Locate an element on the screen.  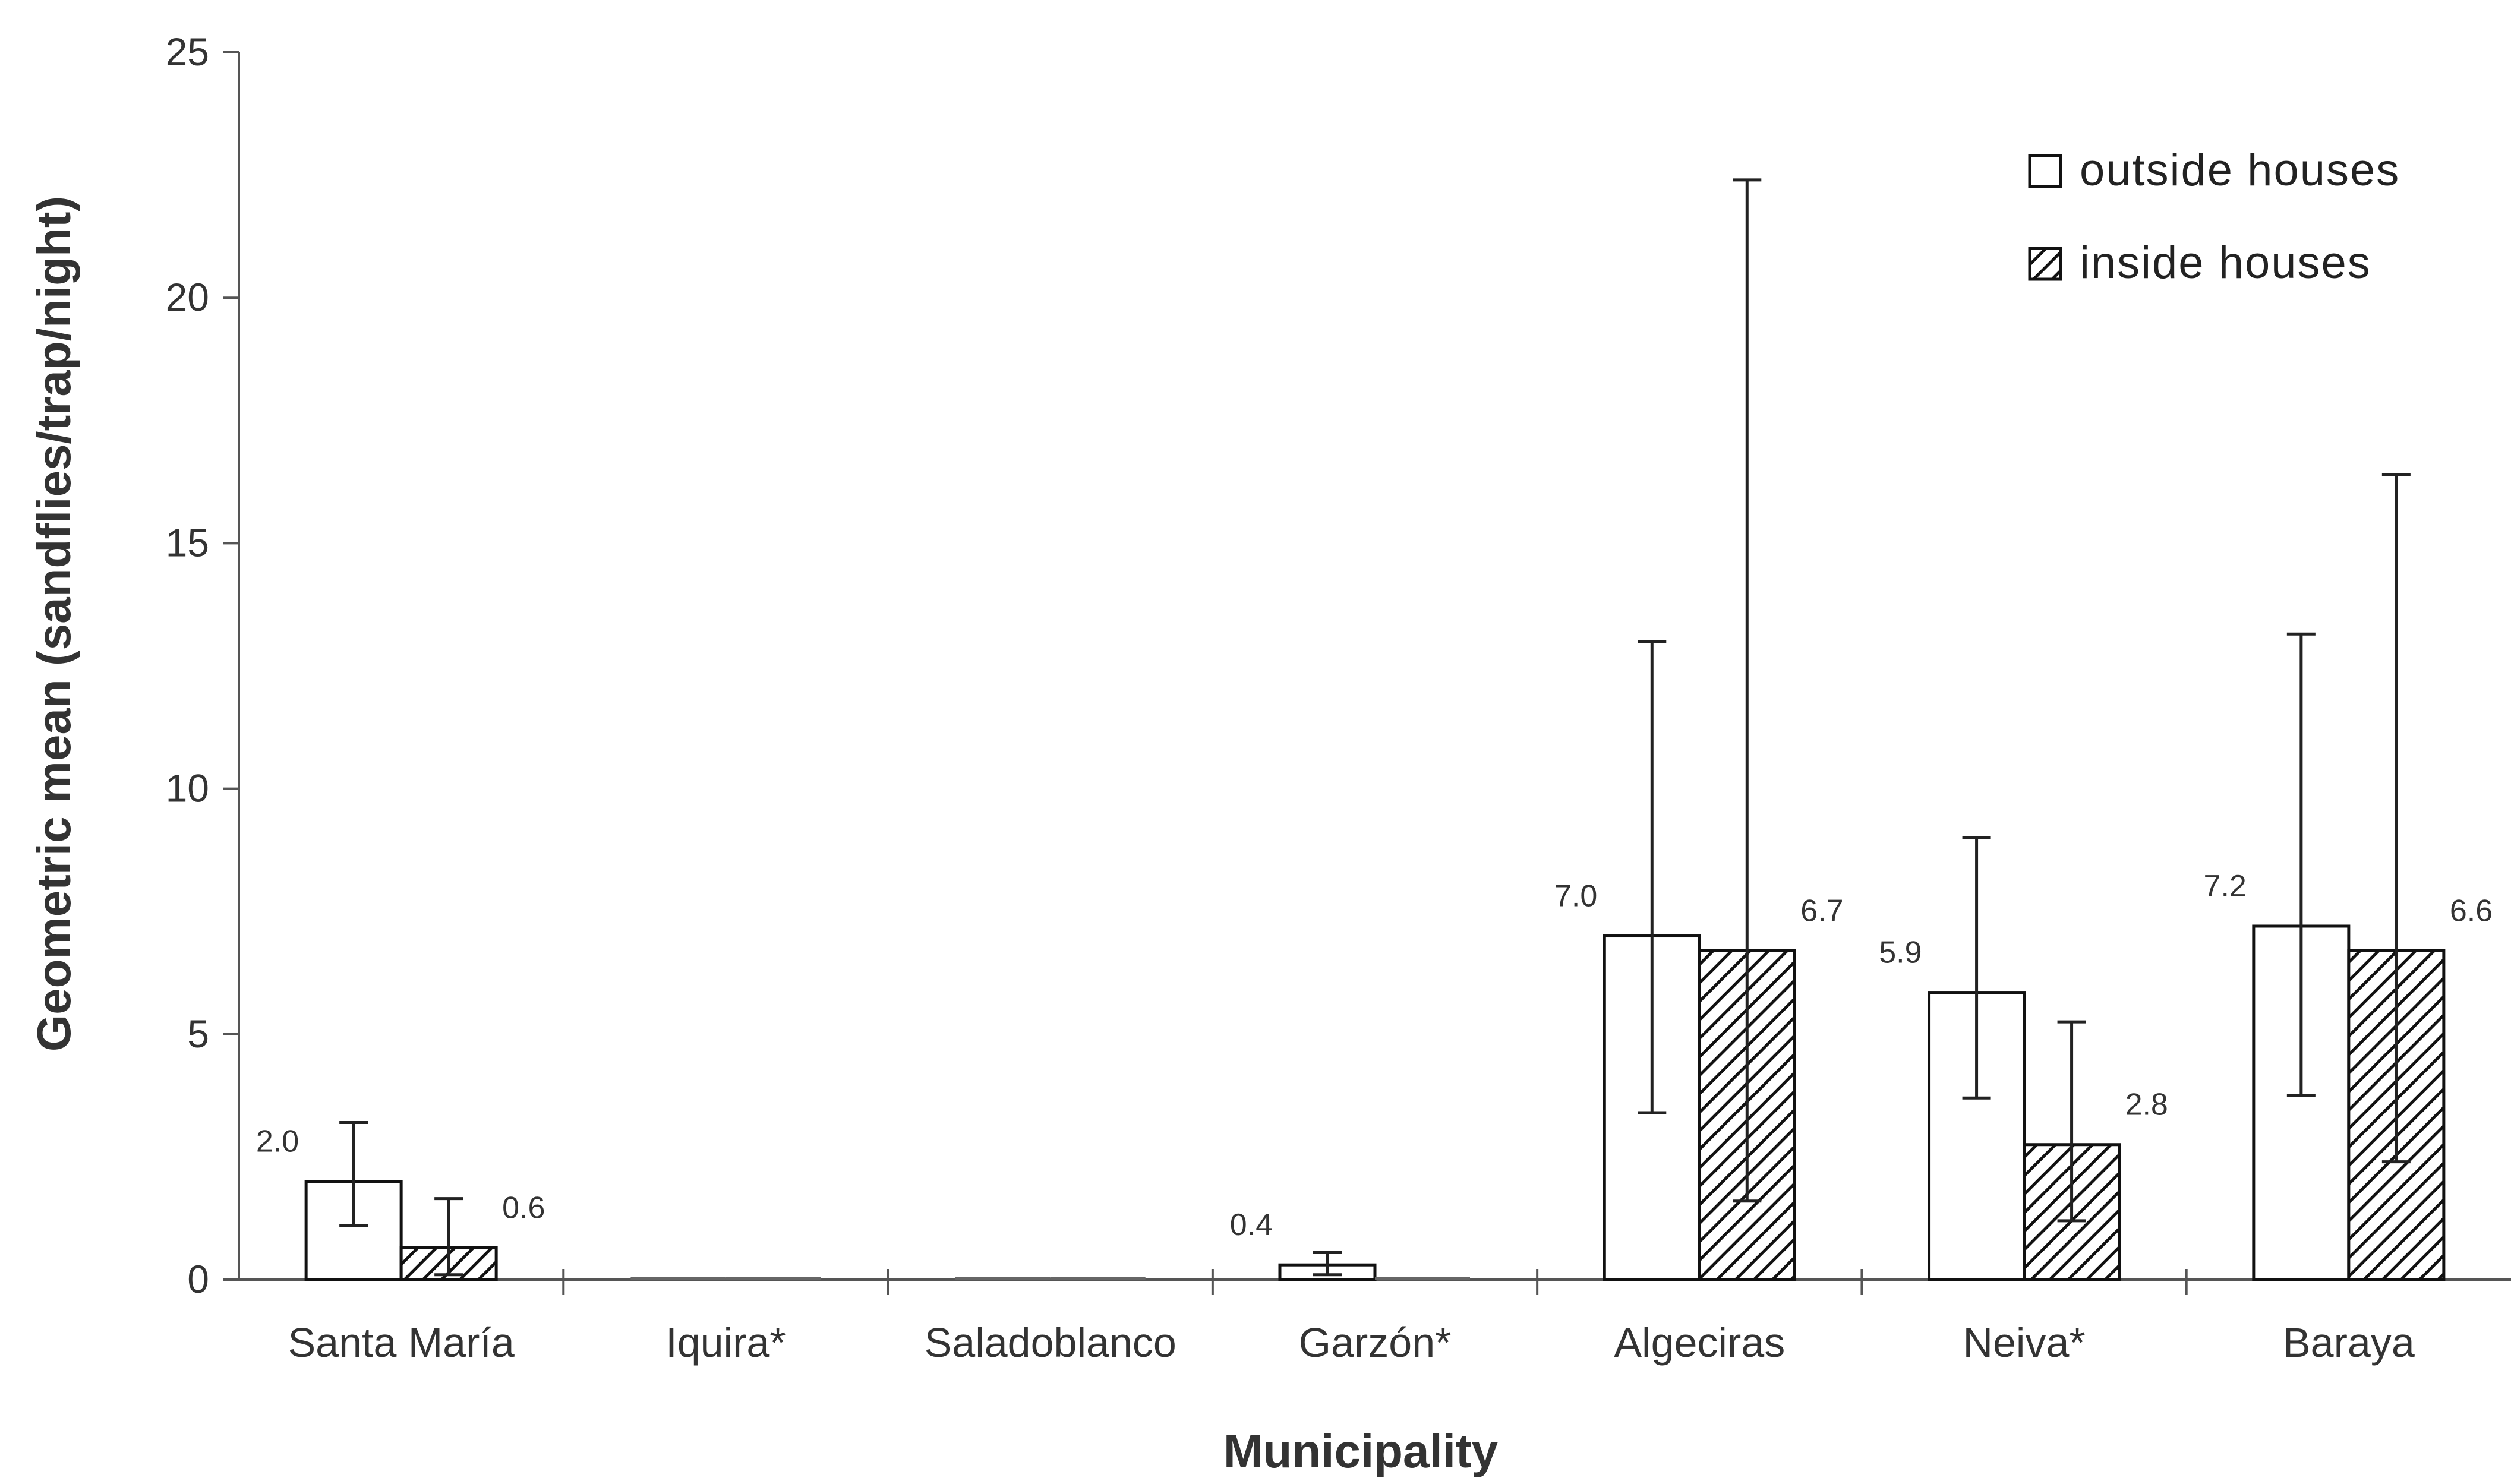
legend-item-inside: inside houses is located at coordinates (2199, 263).